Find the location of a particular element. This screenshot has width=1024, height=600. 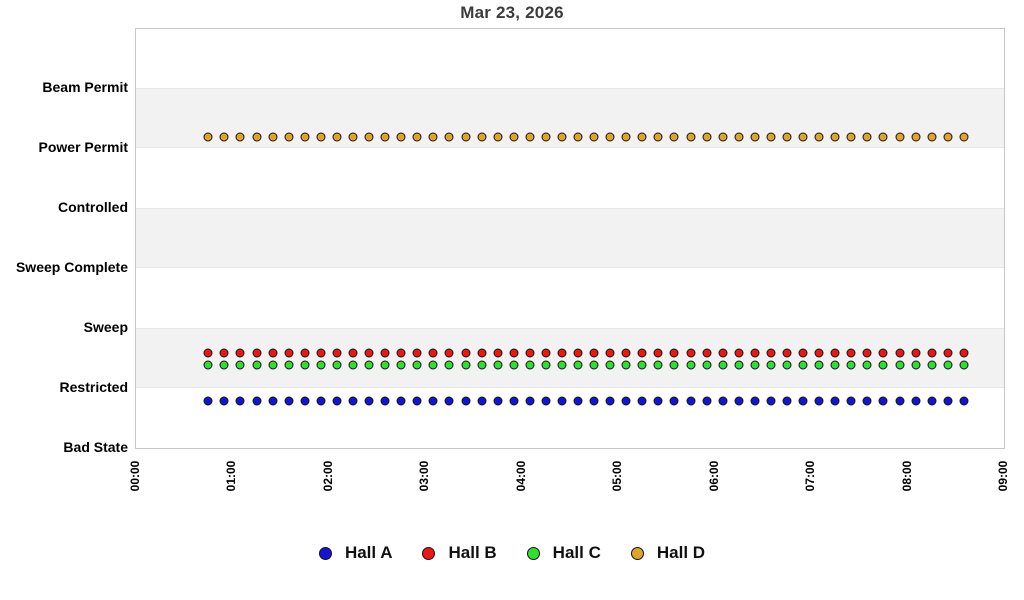

x-axis-label-09-00: 09:00 is located at coordinates (1003, 476).